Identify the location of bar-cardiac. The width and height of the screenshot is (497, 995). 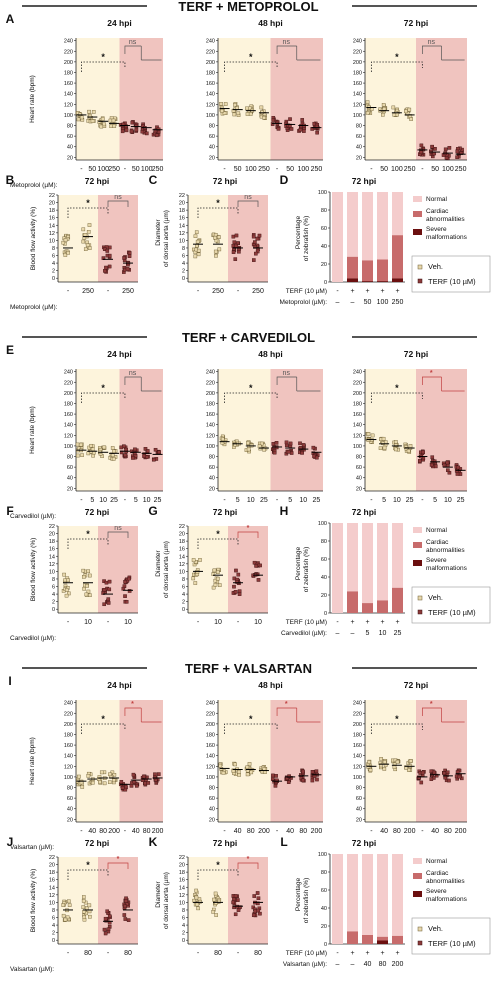
(397, 600).